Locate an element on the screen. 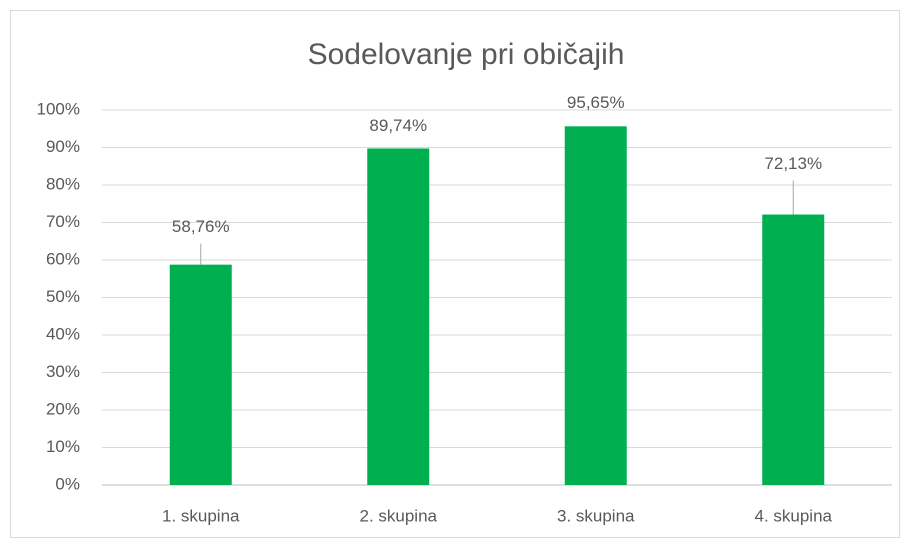 This screenshot has height=538, width=911. y-tick-label: 0% is located at coordinates (67, 483).